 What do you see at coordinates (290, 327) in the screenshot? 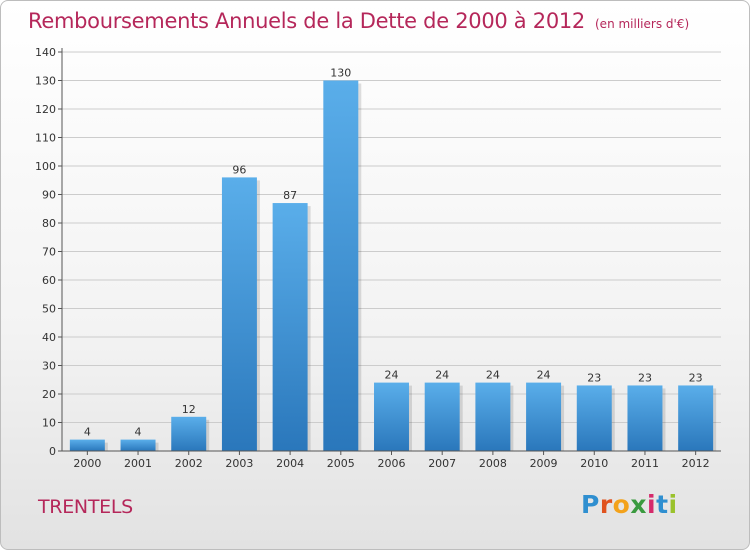
I see `bar-2004` at bounding box center [290, 327].